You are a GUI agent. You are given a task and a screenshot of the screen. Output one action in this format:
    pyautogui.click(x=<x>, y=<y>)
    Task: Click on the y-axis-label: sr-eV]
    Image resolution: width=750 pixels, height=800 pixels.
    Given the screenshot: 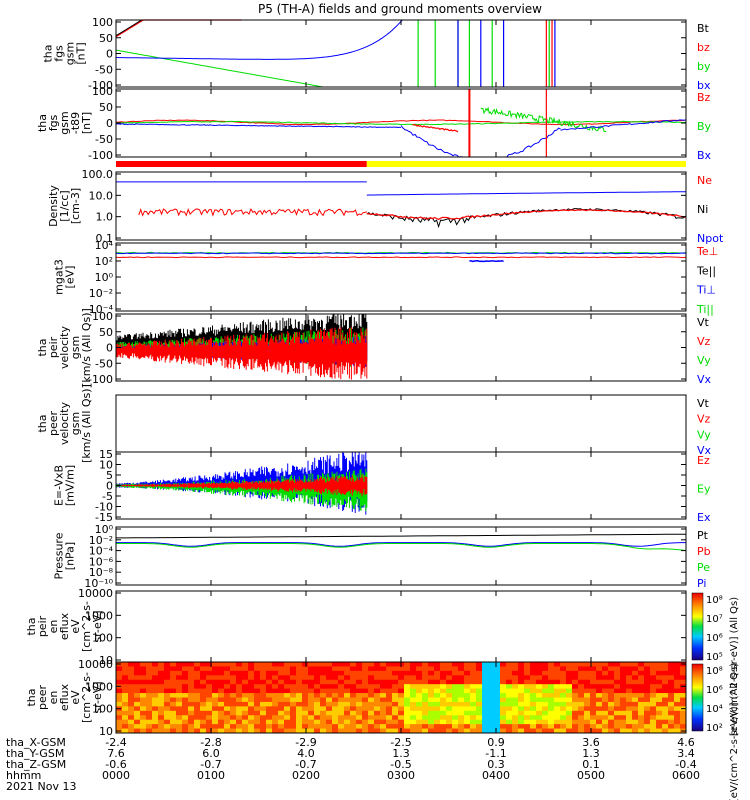 What is the action you would take?
    pyautogui.click(x=97, y=697)
    